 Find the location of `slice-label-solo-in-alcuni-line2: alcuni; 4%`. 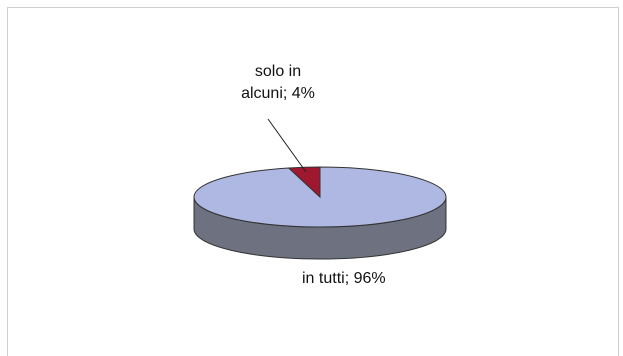

slice-label-solo-in-alcuni-line2: alcuni; 4% is located at coordinates (278, 93).